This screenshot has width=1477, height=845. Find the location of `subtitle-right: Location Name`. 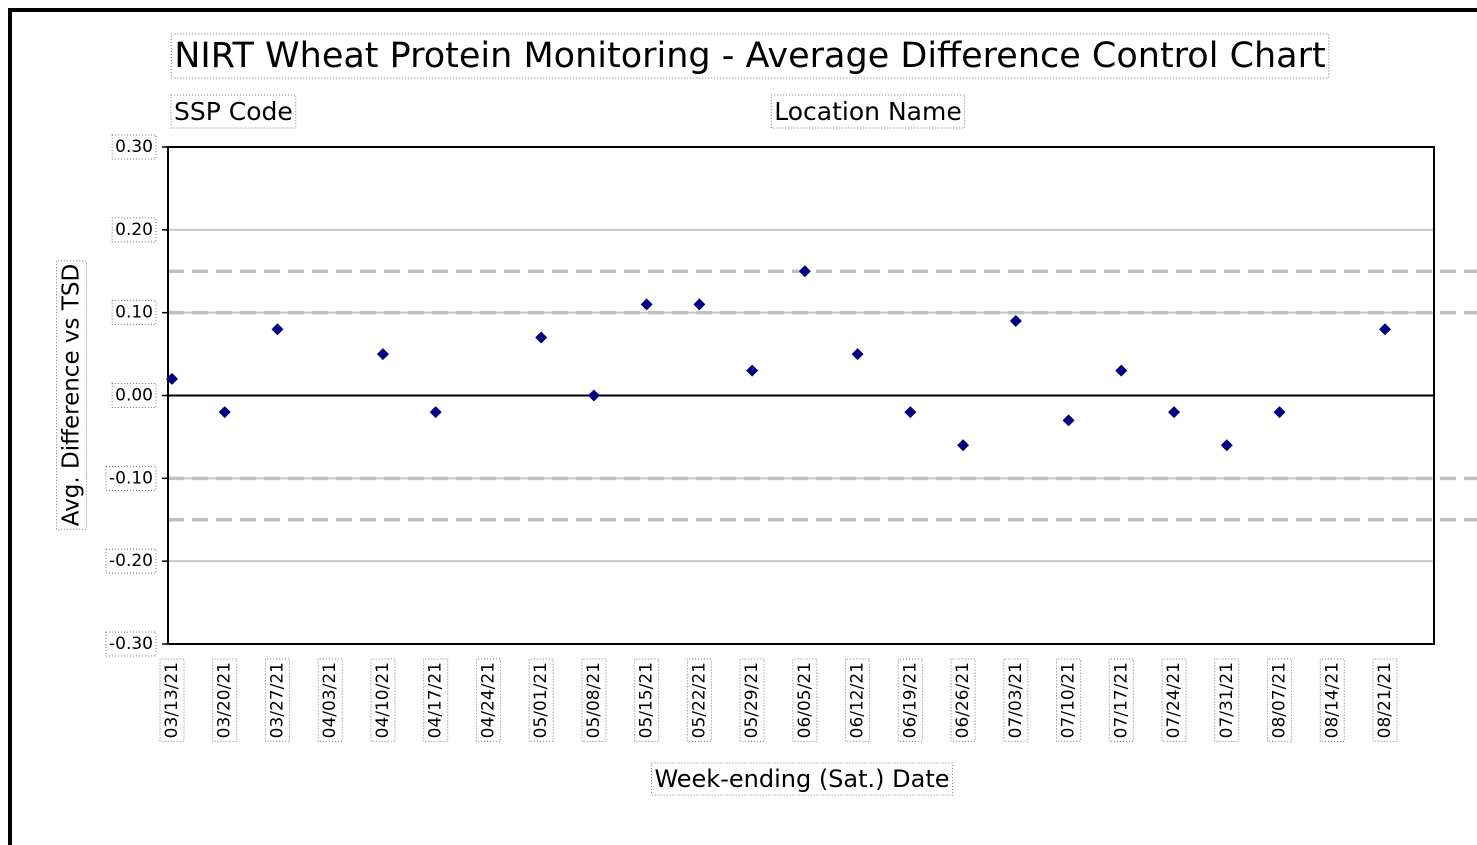

subtitle-right: Location Name is located at coordinates (867, 111).